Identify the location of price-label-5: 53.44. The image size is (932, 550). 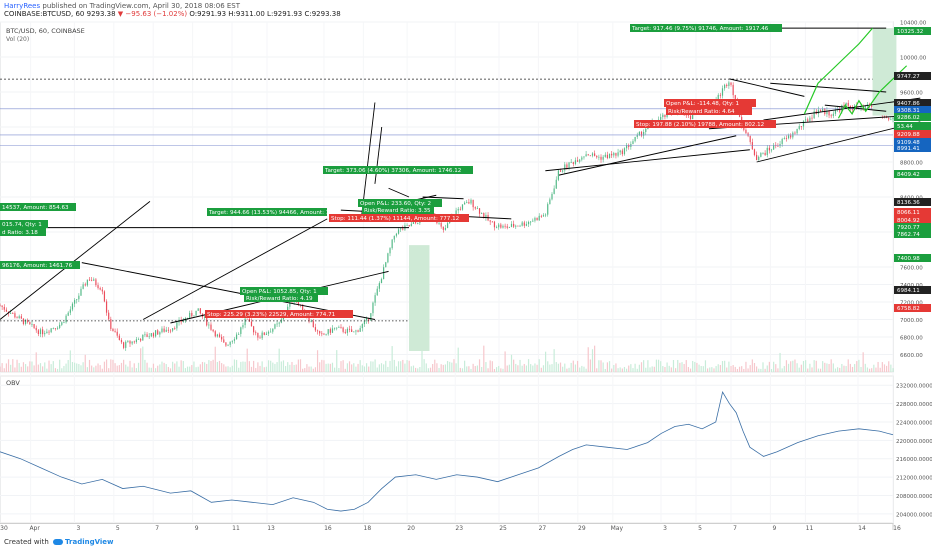
(905, 127).